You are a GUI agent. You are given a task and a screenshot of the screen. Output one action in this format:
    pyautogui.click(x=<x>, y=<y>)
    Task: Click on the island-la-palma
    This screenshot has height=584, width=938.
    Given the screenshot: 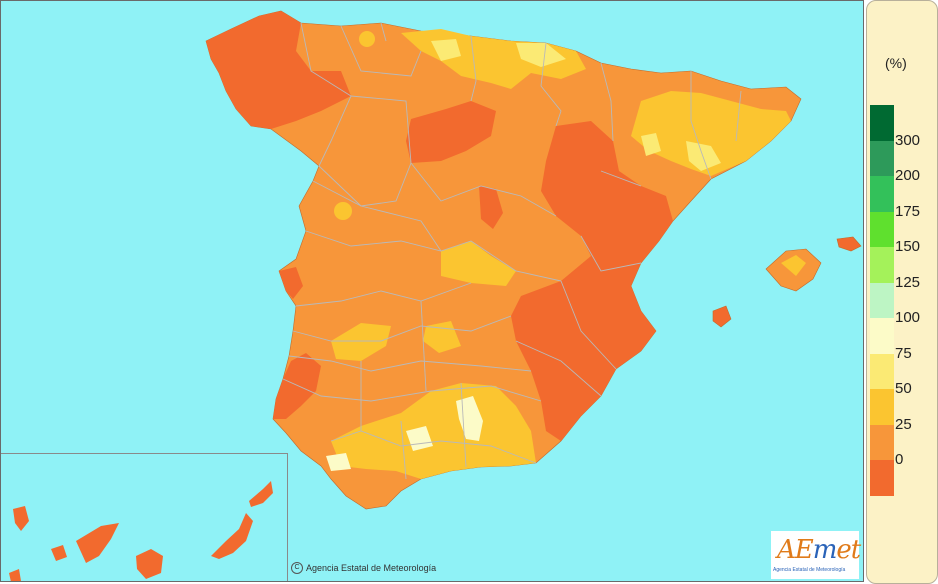 What is the action you would take?
    pyautogui.click(x=21, y=518)
    